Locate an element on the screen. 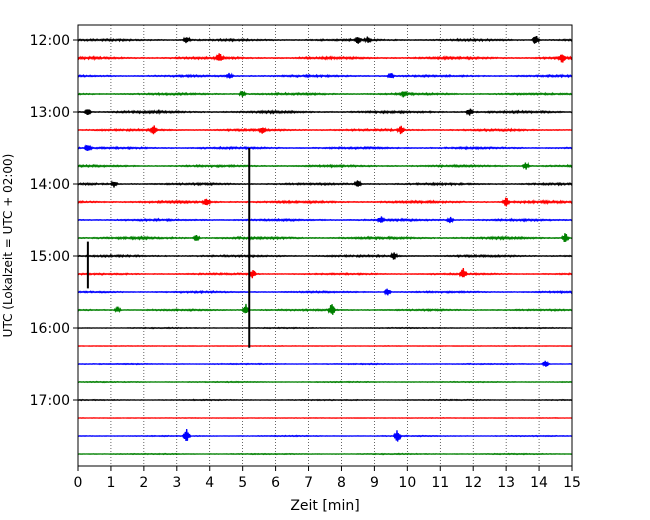  x-tick-label: 8 is located at coordinates (341, 483).